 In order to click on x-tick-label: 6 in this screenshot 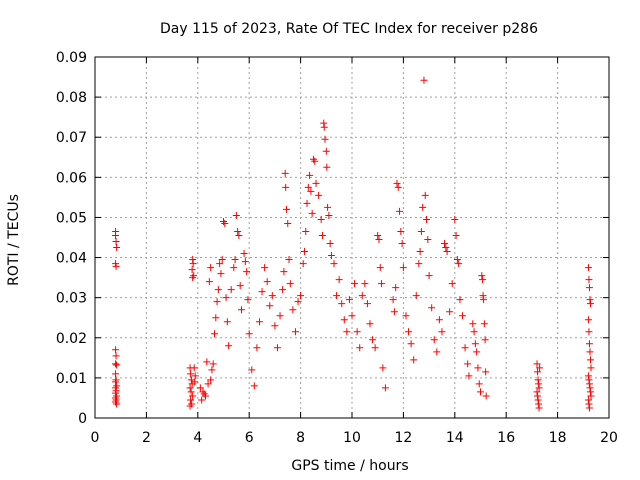, I will do `click(249, 438)`.